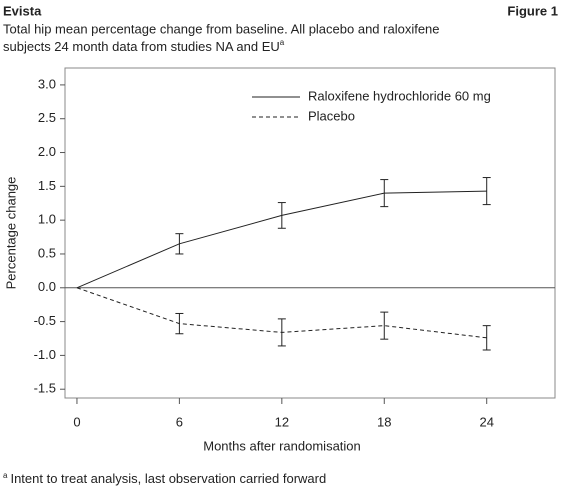 This screenshot has width=562, height=492. Describe the element at coordinates (47, 219) in the screenshot. I see `y-tick-label: 1.0` at that location.